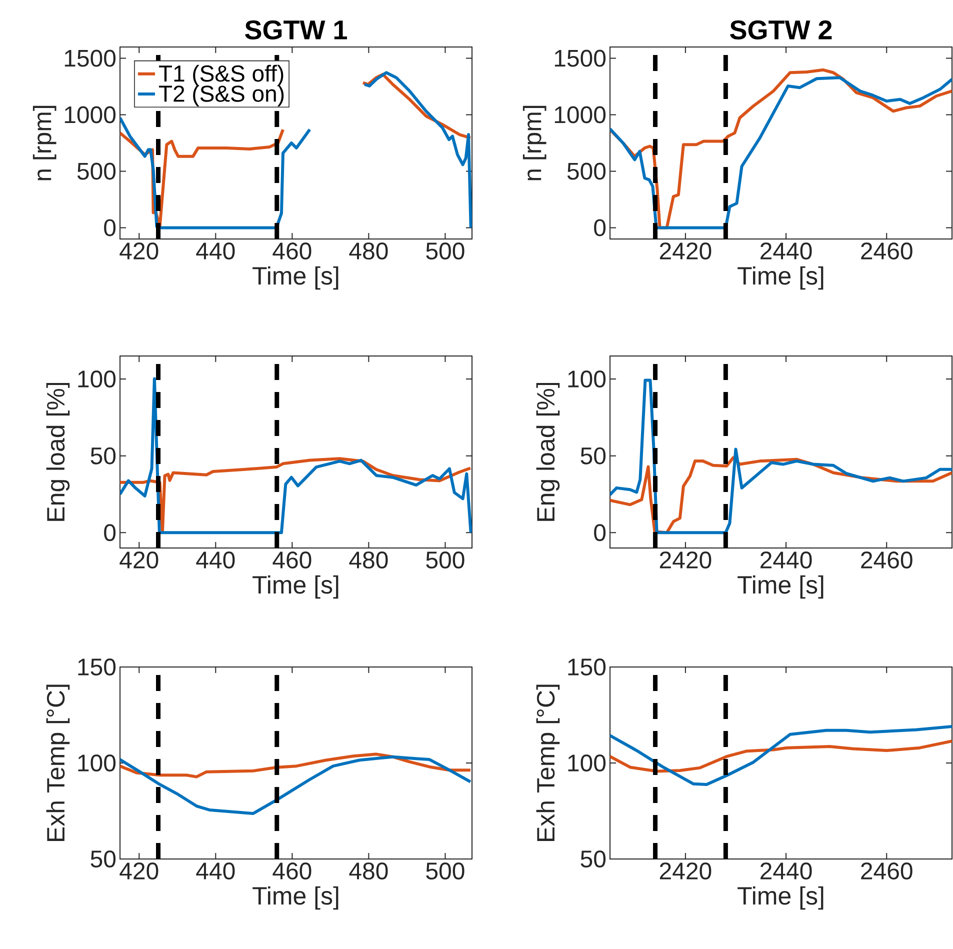  I want to click on chart-title: SGTW 2, so click(781, 30).